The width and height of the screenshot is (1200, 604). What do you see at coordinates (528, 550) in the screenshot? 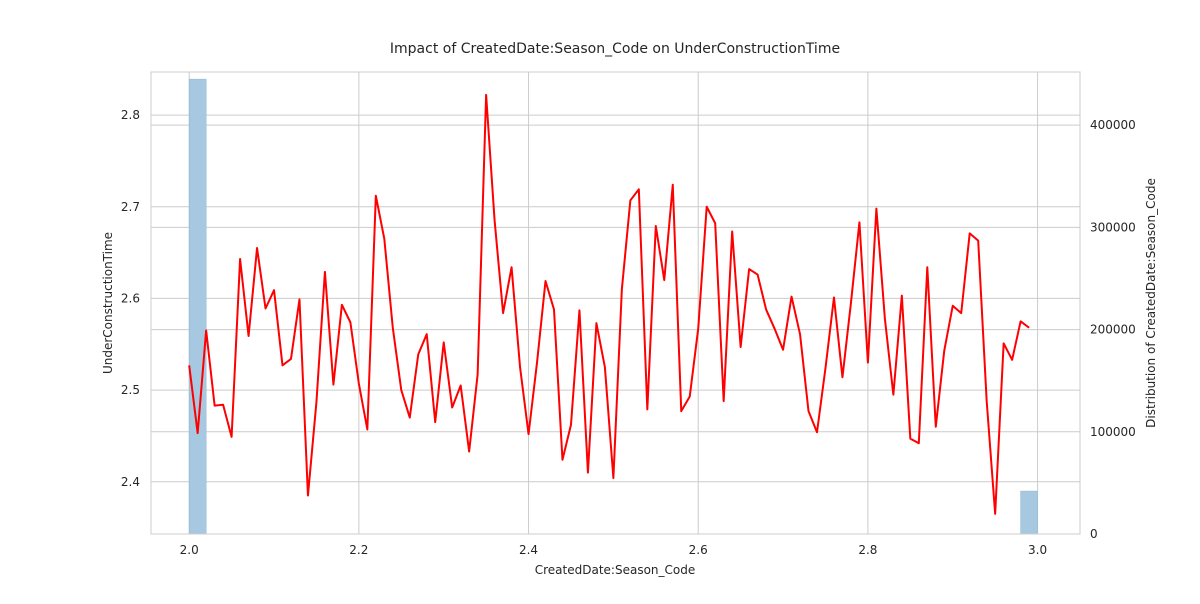
I see `x-tick-label: 2.4` at bounding box center [528, 550].